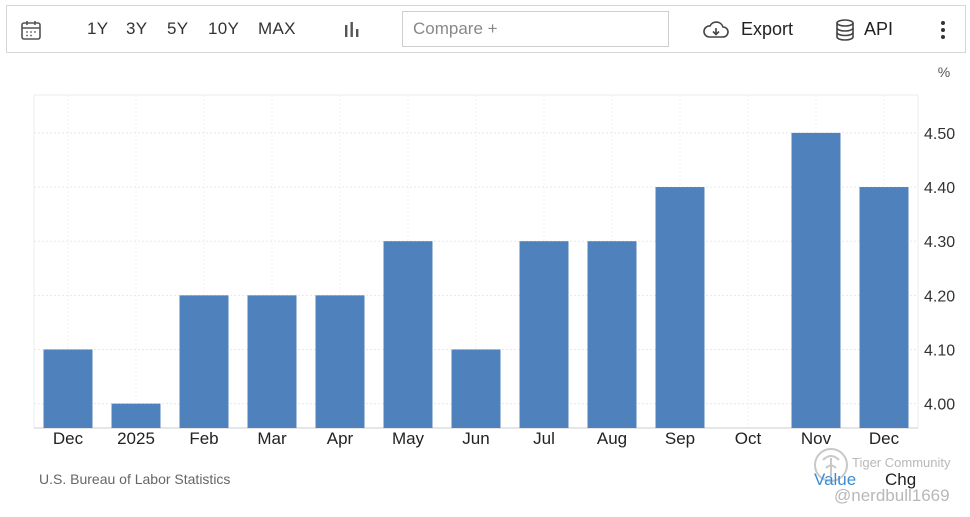 The width and height of the screenshot is (970, 517). What do you see at coordinates (277, 28) in the screenshot?
I see `range-max-button: MAX` at bounding box center [277, 28].